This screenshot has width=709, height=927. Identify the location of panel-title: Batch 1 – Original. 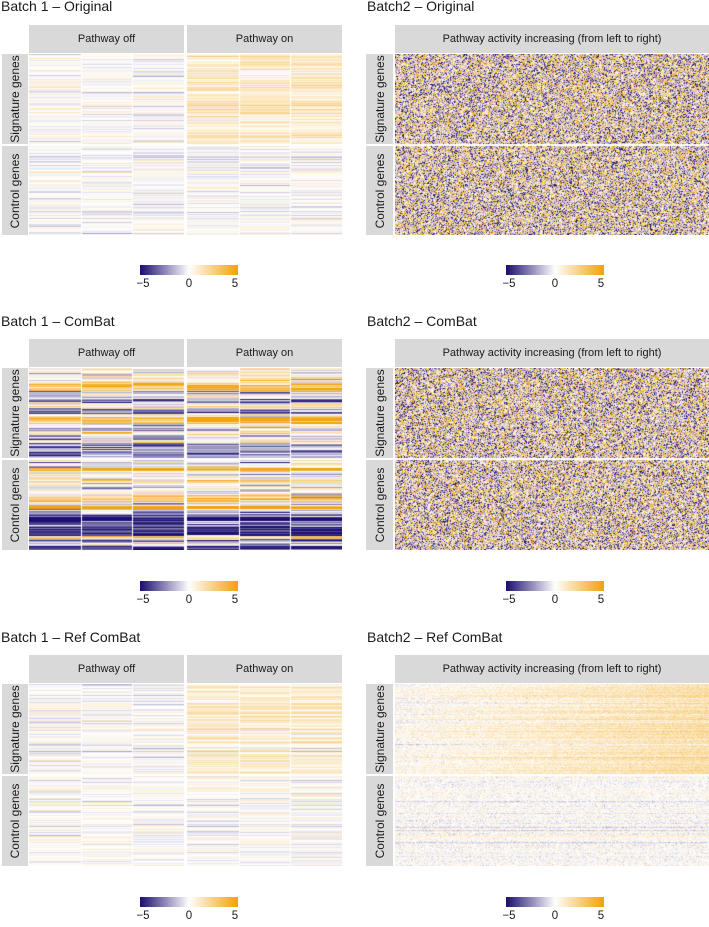
(57, 7).